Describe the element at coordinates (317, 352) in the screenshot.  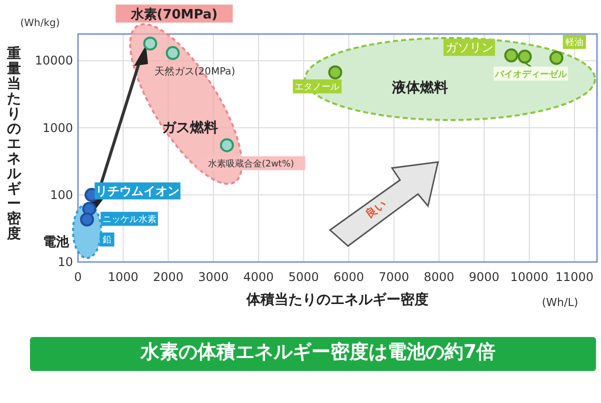
I see `text: 水素の体積エネルギー密度は電池の約7倍` at that location.